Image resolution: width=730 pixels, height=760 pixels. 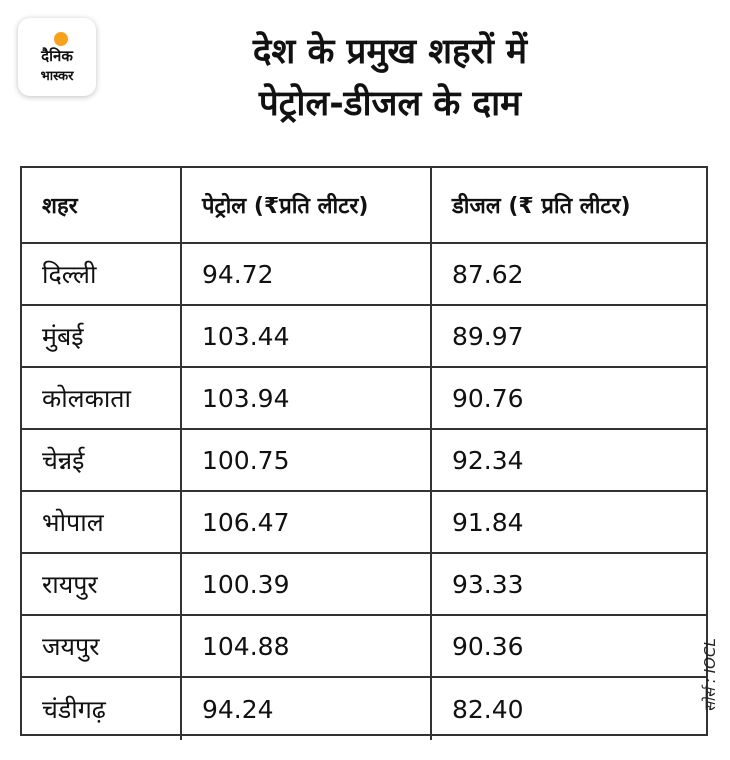 I want to click on table-row: दिल्ली 94.72 87.62, so click(x=364, y=275).